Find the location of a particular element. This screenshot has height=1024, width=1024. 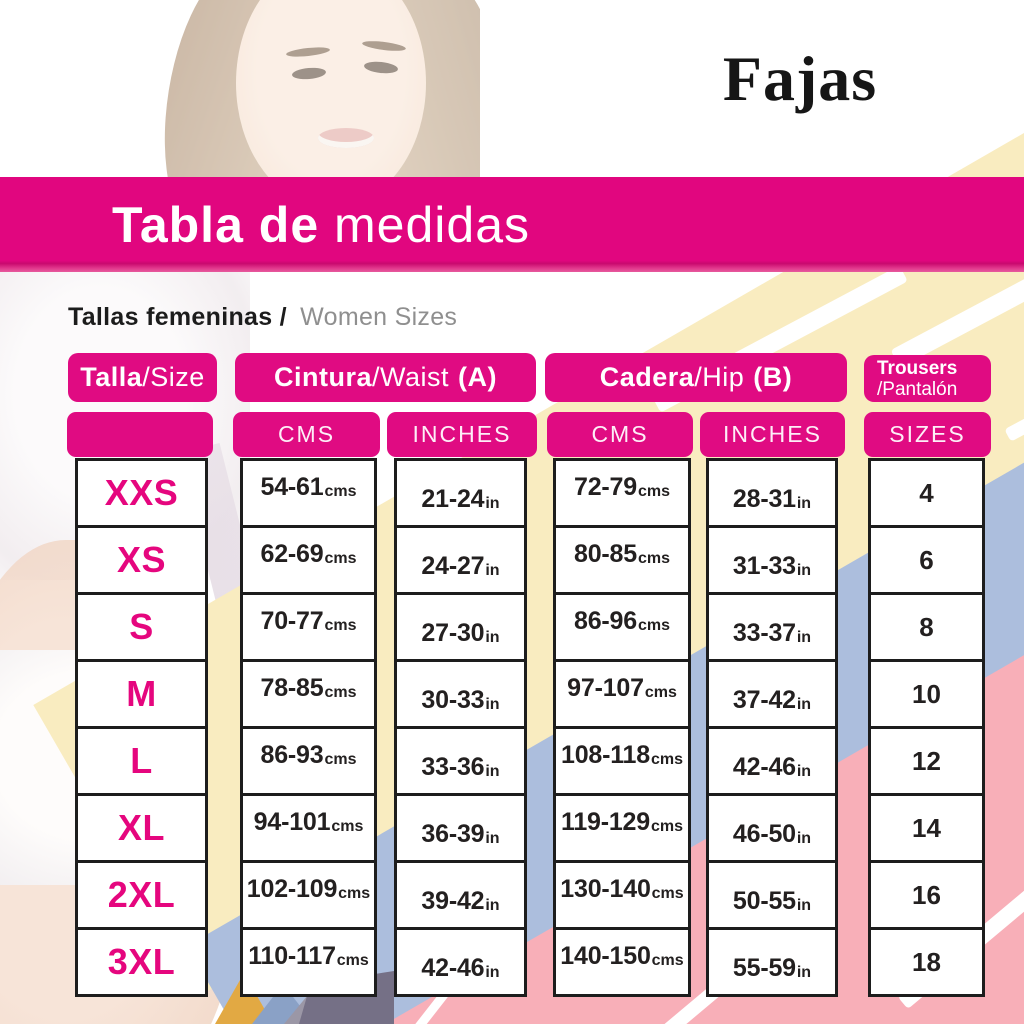

size-label: XS is located at coordinates (141, 559).